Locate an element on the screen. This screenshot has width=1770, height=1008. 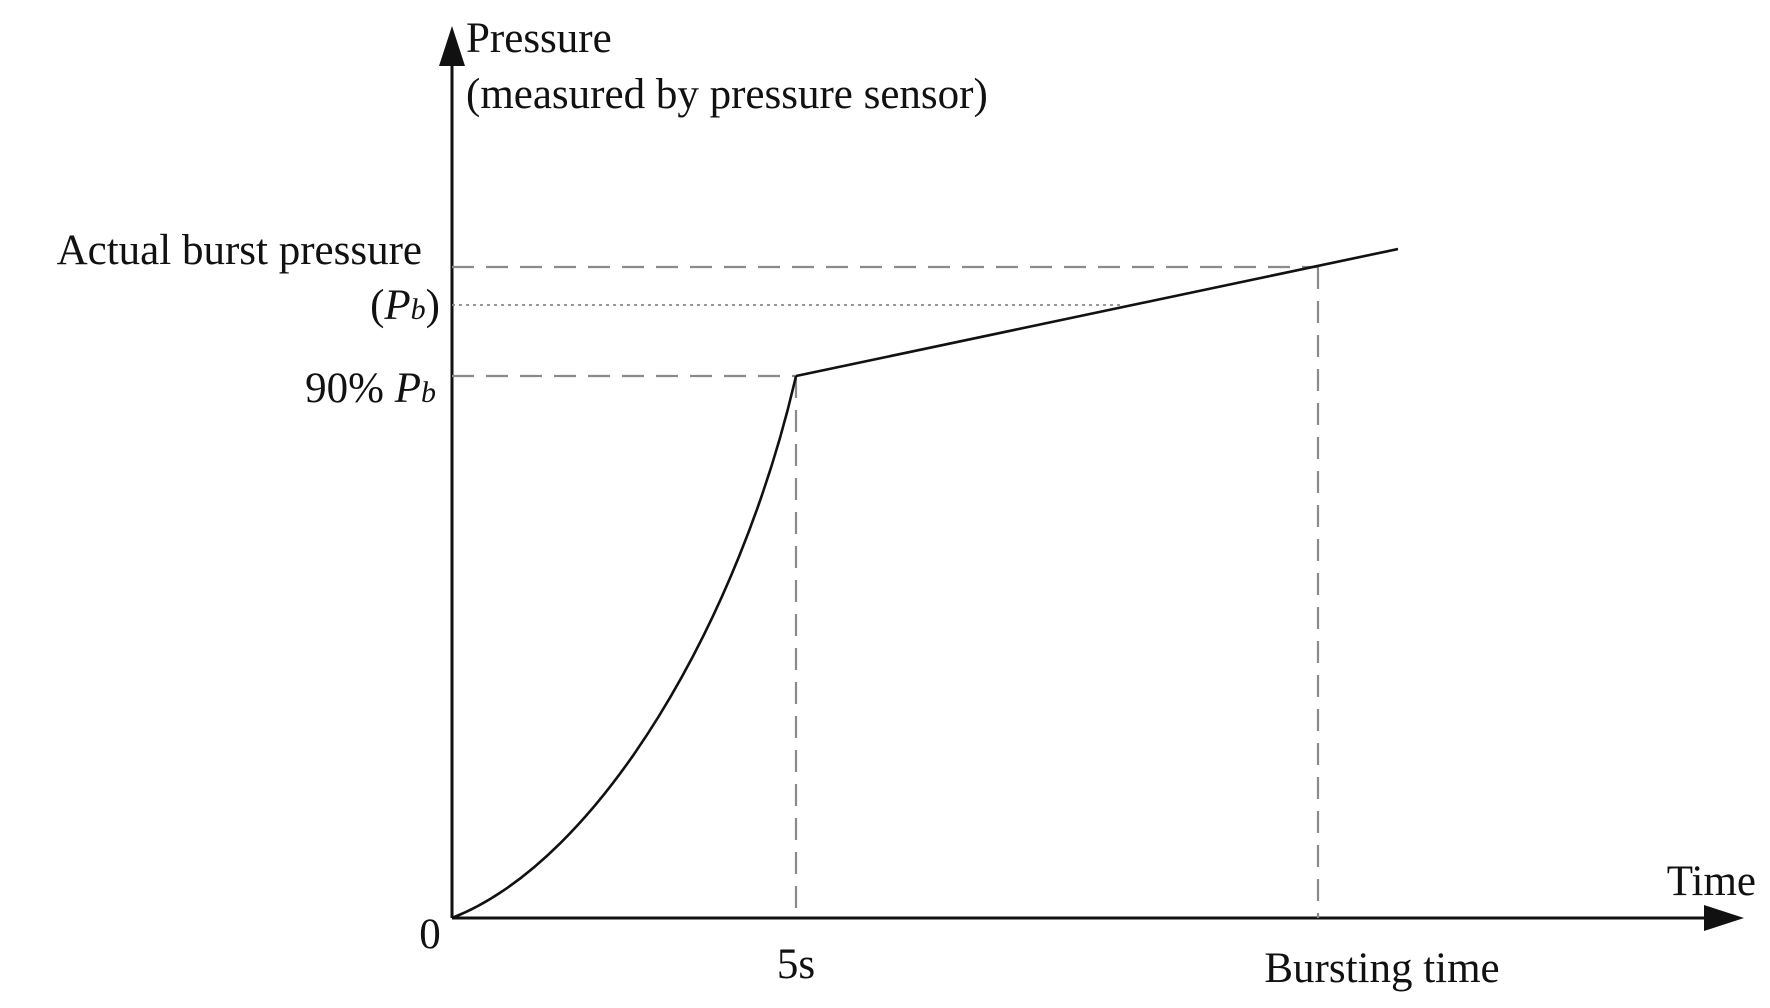
ninety-percent-pb-label: 90% Pb is located at coordinates (370, 388).